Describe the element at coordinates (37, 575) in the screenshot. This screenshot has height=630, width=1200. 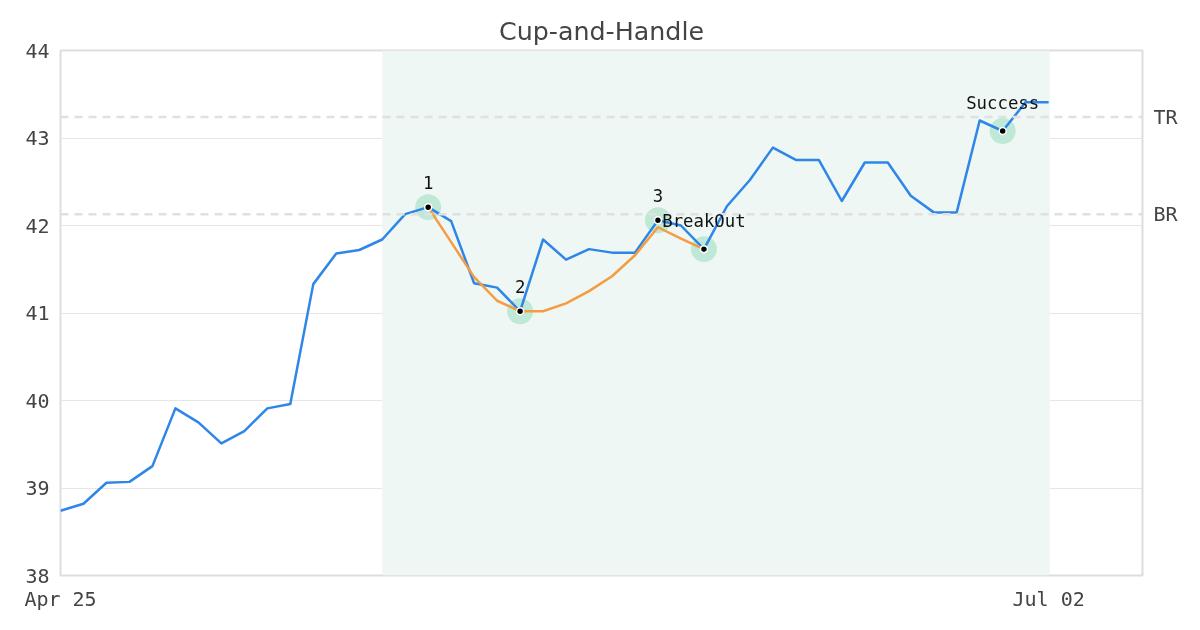
I see `y-tick-label: 38` at that location.